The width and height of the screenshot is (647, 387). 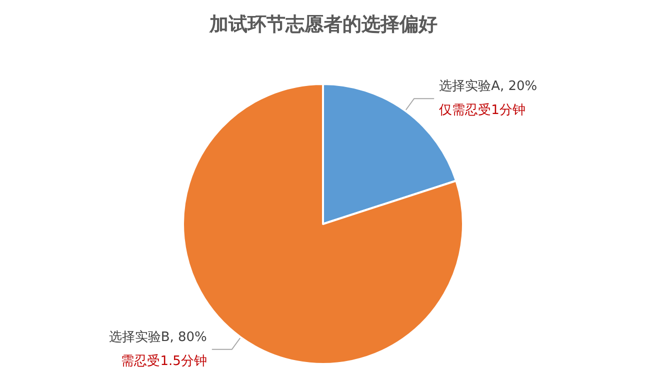 I want to click on slice-label: 选择实验B, 80%, so click(x=157, y=337).